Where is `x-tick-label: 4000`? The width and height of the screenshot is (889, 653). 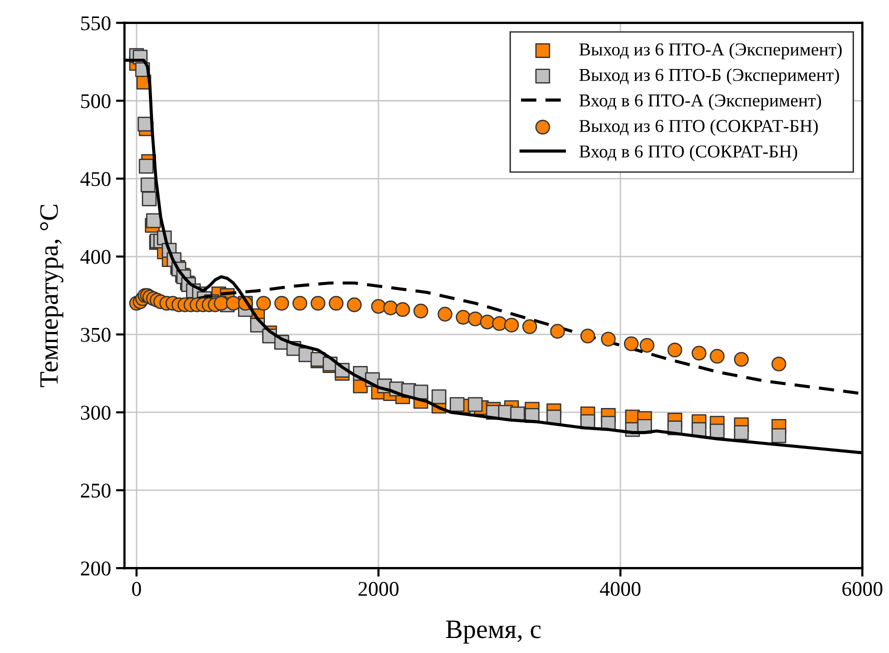 x-tick-label: 4000 is located at coordinates (620, 589).